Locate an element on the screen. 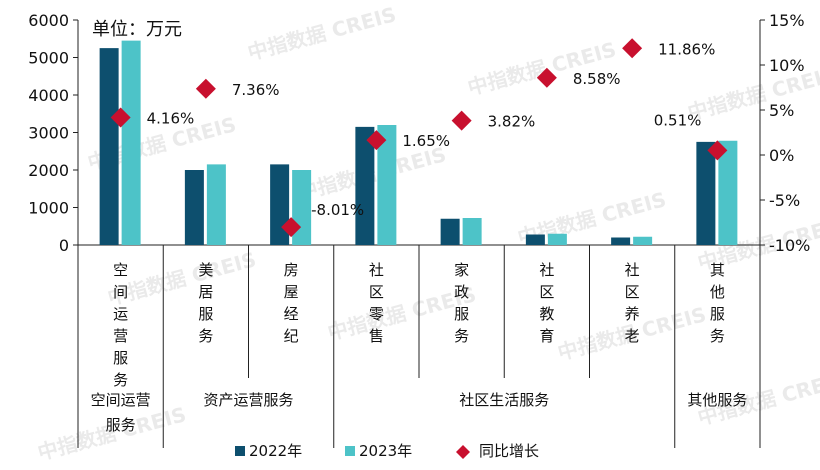  legend: 2022年 2023年 同比增长 is located at coordinates (387, 451).